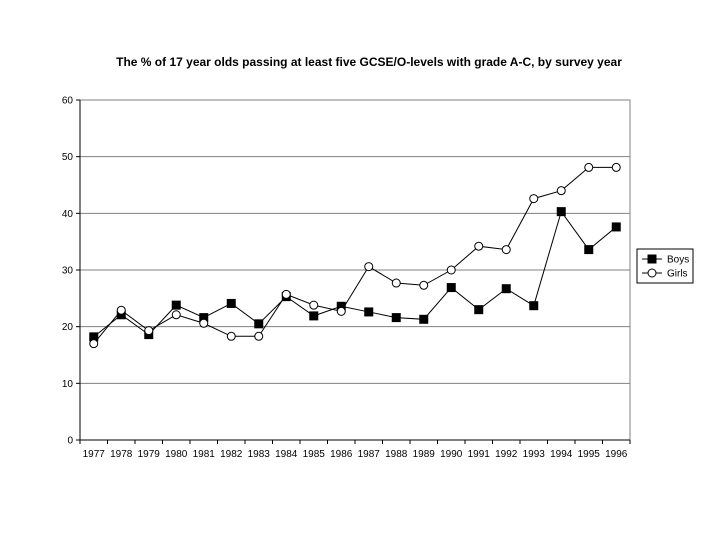 This screenshot has width=720, height=540. What do you see at coordinates (677, 274) in the screenshot?
I see `legend-label: Girls` at bounding box center [677, 274].